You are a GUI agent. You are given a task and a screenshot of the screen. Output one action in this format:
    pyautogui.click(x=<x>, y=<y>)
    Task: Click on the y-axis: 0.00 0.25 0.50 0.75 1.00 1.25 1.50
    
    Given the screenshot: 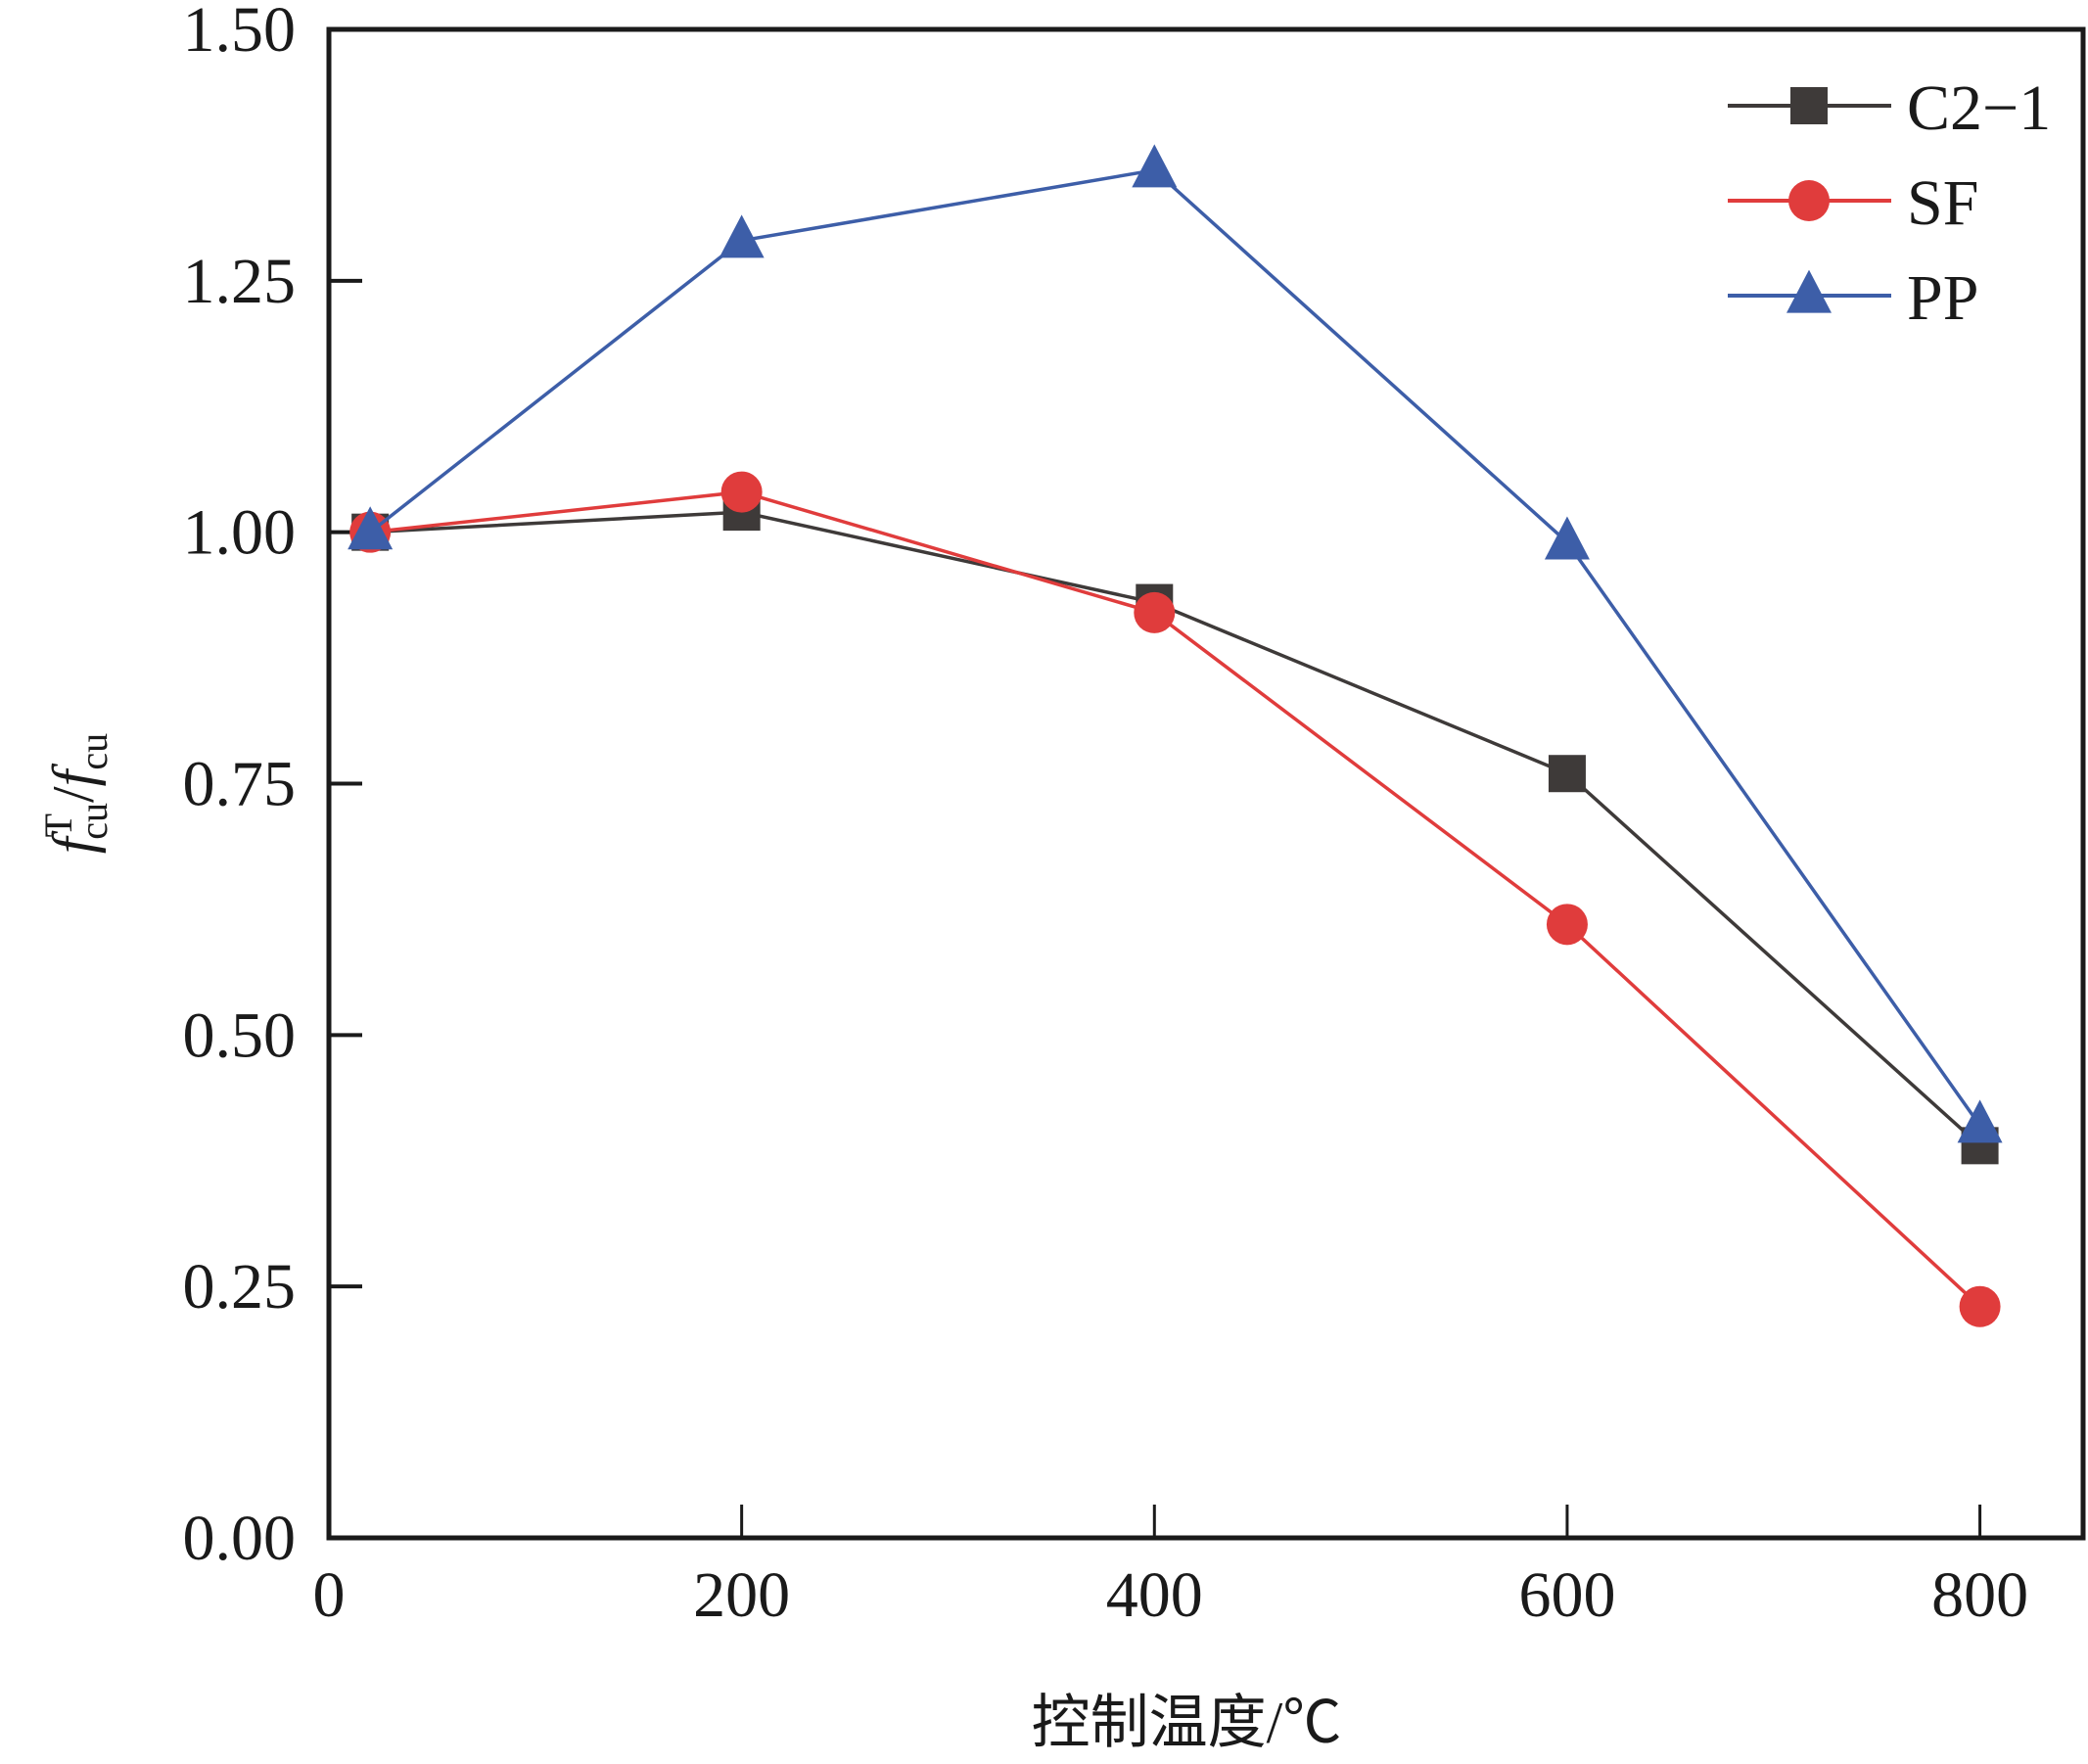 What is the action you would take?
    pyautogui.click(x=272, y=787)
    